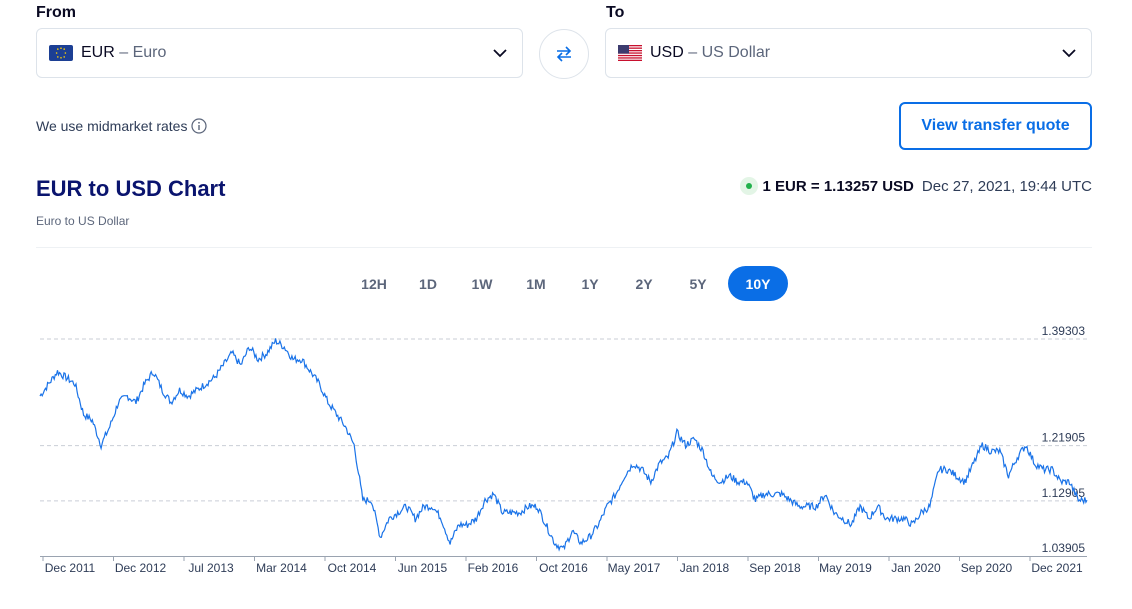 The height and width of the screenshot is (609, 1132). Describe the element at coordinates (423, 568) in the screenshot. I see `x-tick-label: Jun 2015` at that location.